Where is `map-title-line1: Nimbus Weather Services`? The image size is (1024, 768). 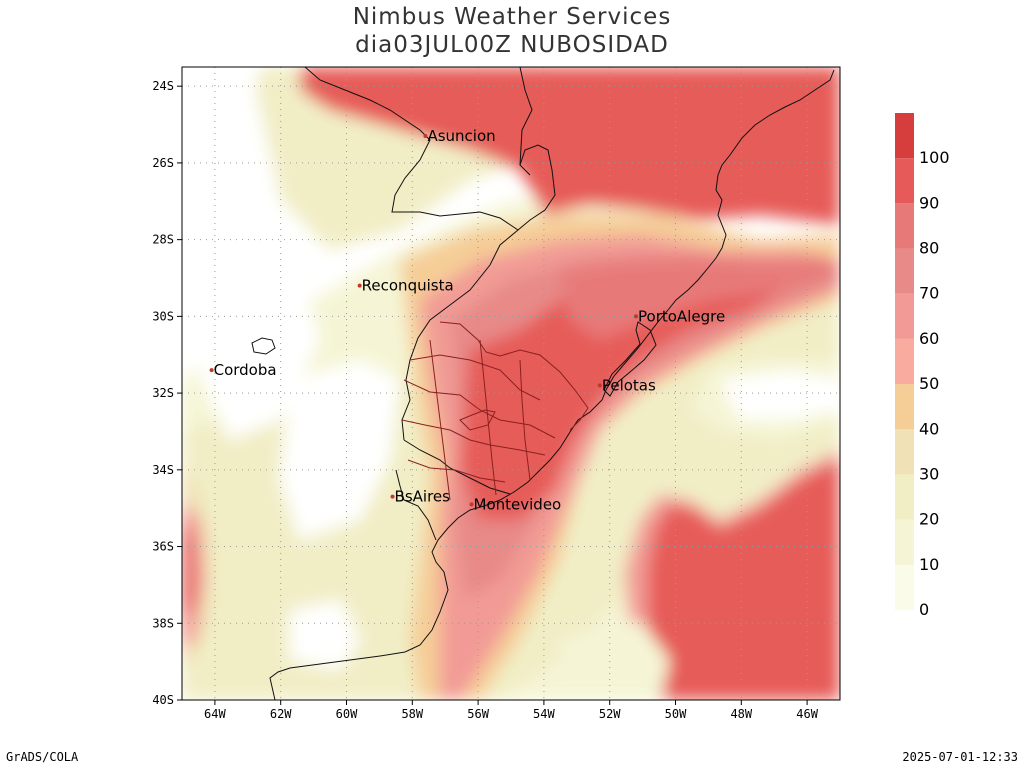
map-title-line1: Nimbus Weather Services is located at coordinates (512, 17).